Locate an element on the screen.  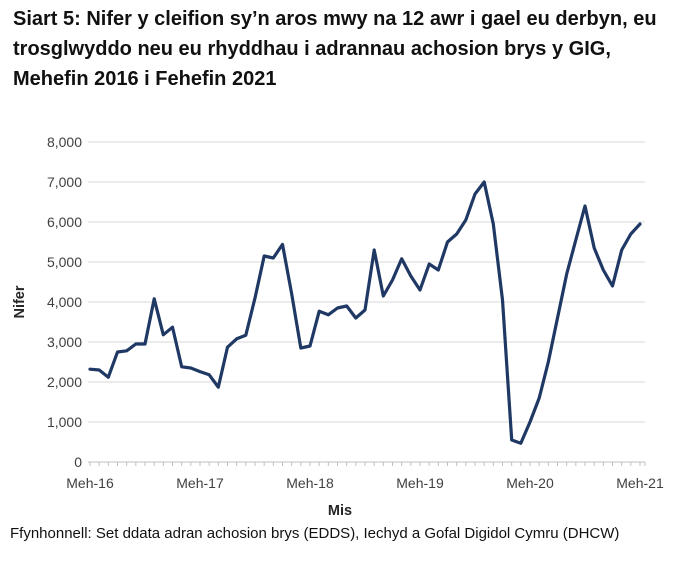
x-tick-label: Meh-21 is located at coordinates (640, 483).